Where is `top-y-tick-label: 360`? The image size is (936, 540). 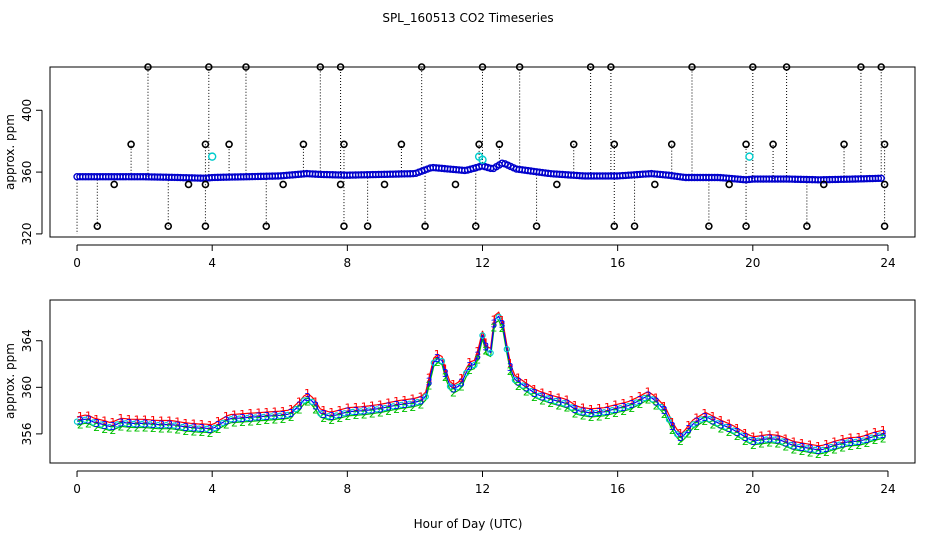 top-y-tick-label: 360 is located at coordinates (27, 172).